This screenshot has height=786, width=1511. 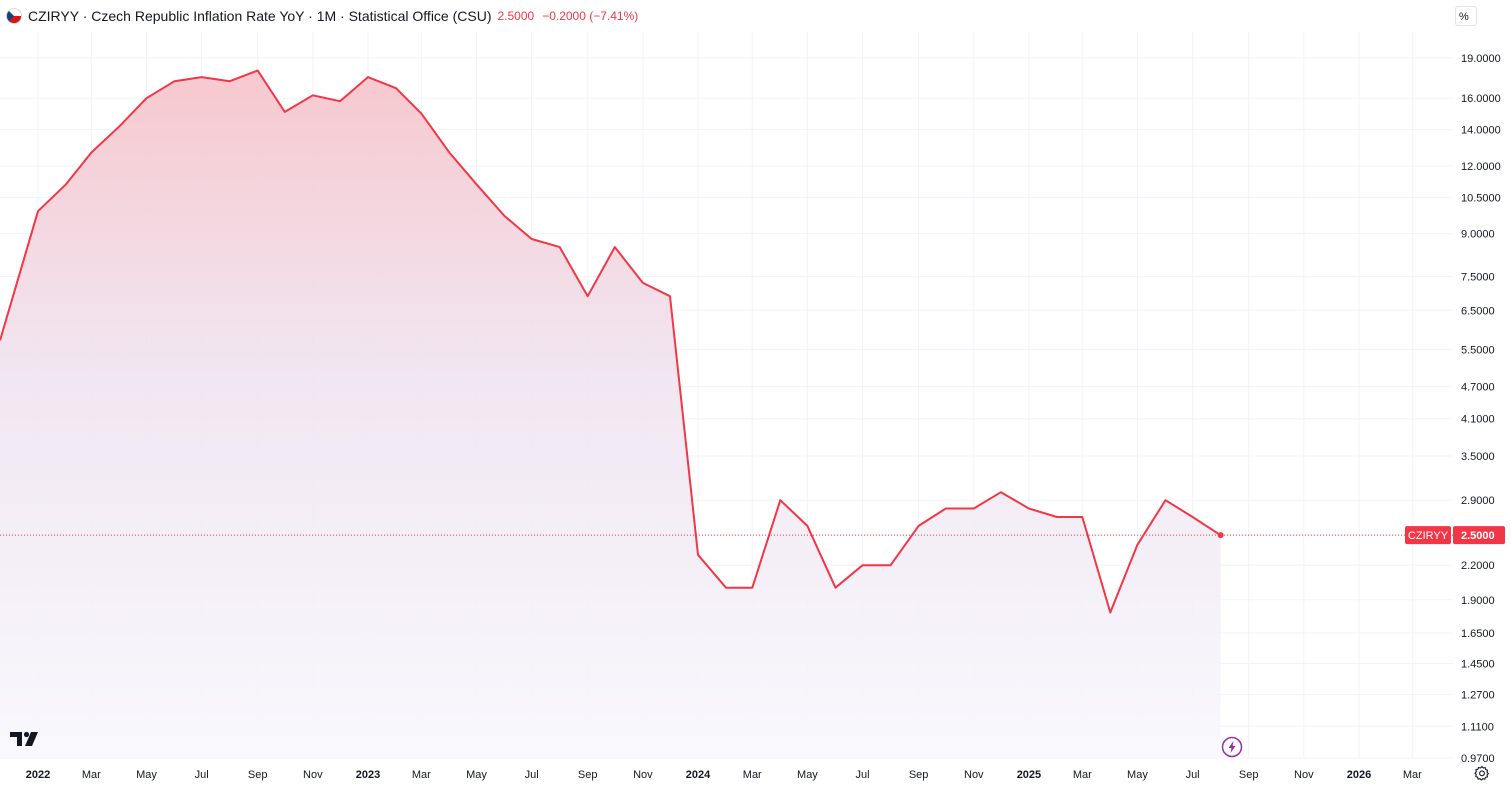 I want to click on x-tick-label: 2023, so click(x=368, y=775).